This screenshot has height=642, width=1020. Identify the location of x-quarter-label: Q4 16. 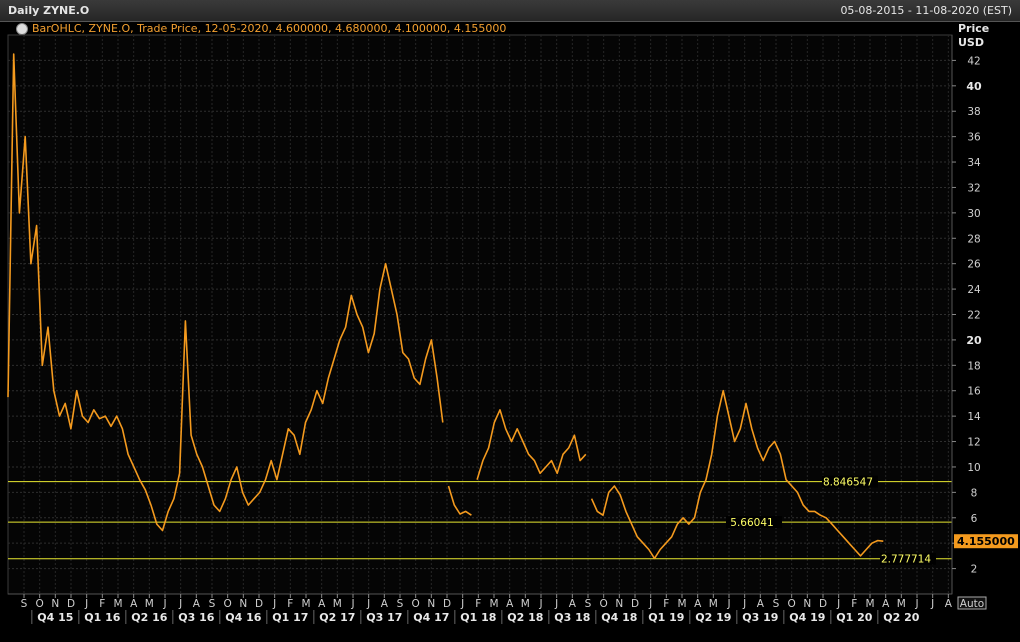
(243, 617).